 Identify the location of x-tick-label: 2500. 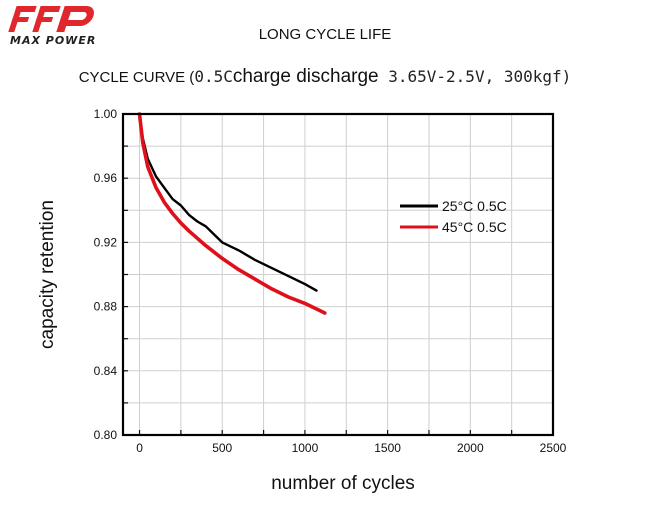
(553, 448).